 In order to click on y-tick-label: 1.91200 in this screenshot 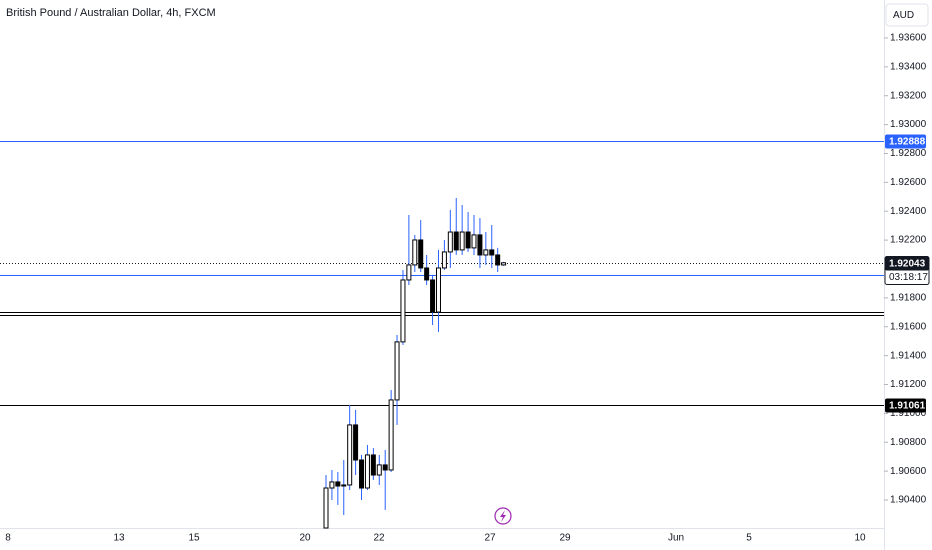, I will do `click(908, 384)`.